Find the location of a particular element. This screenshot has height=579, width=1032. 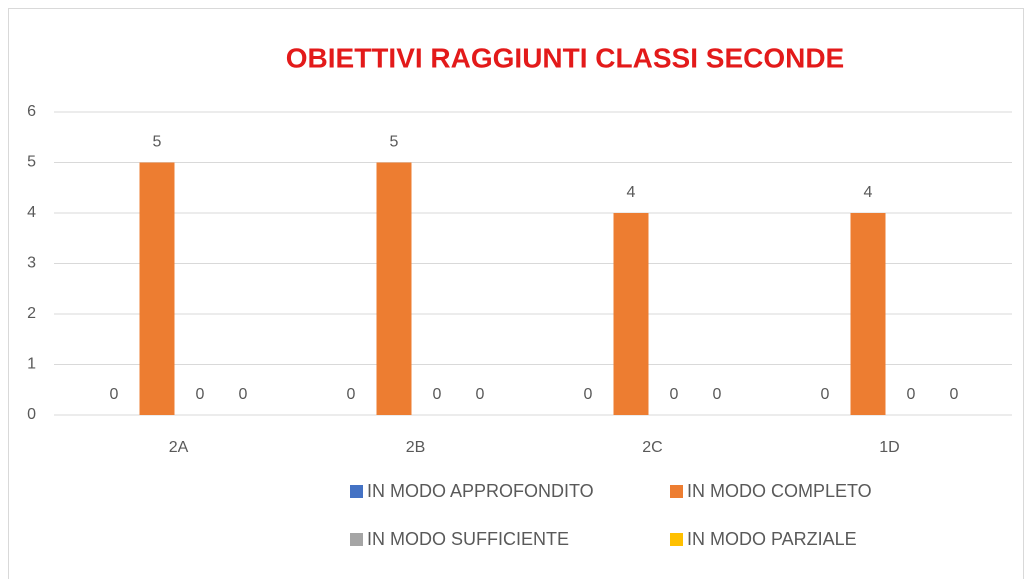

y-tick-label: 6 is located at coordinates (31, 111).